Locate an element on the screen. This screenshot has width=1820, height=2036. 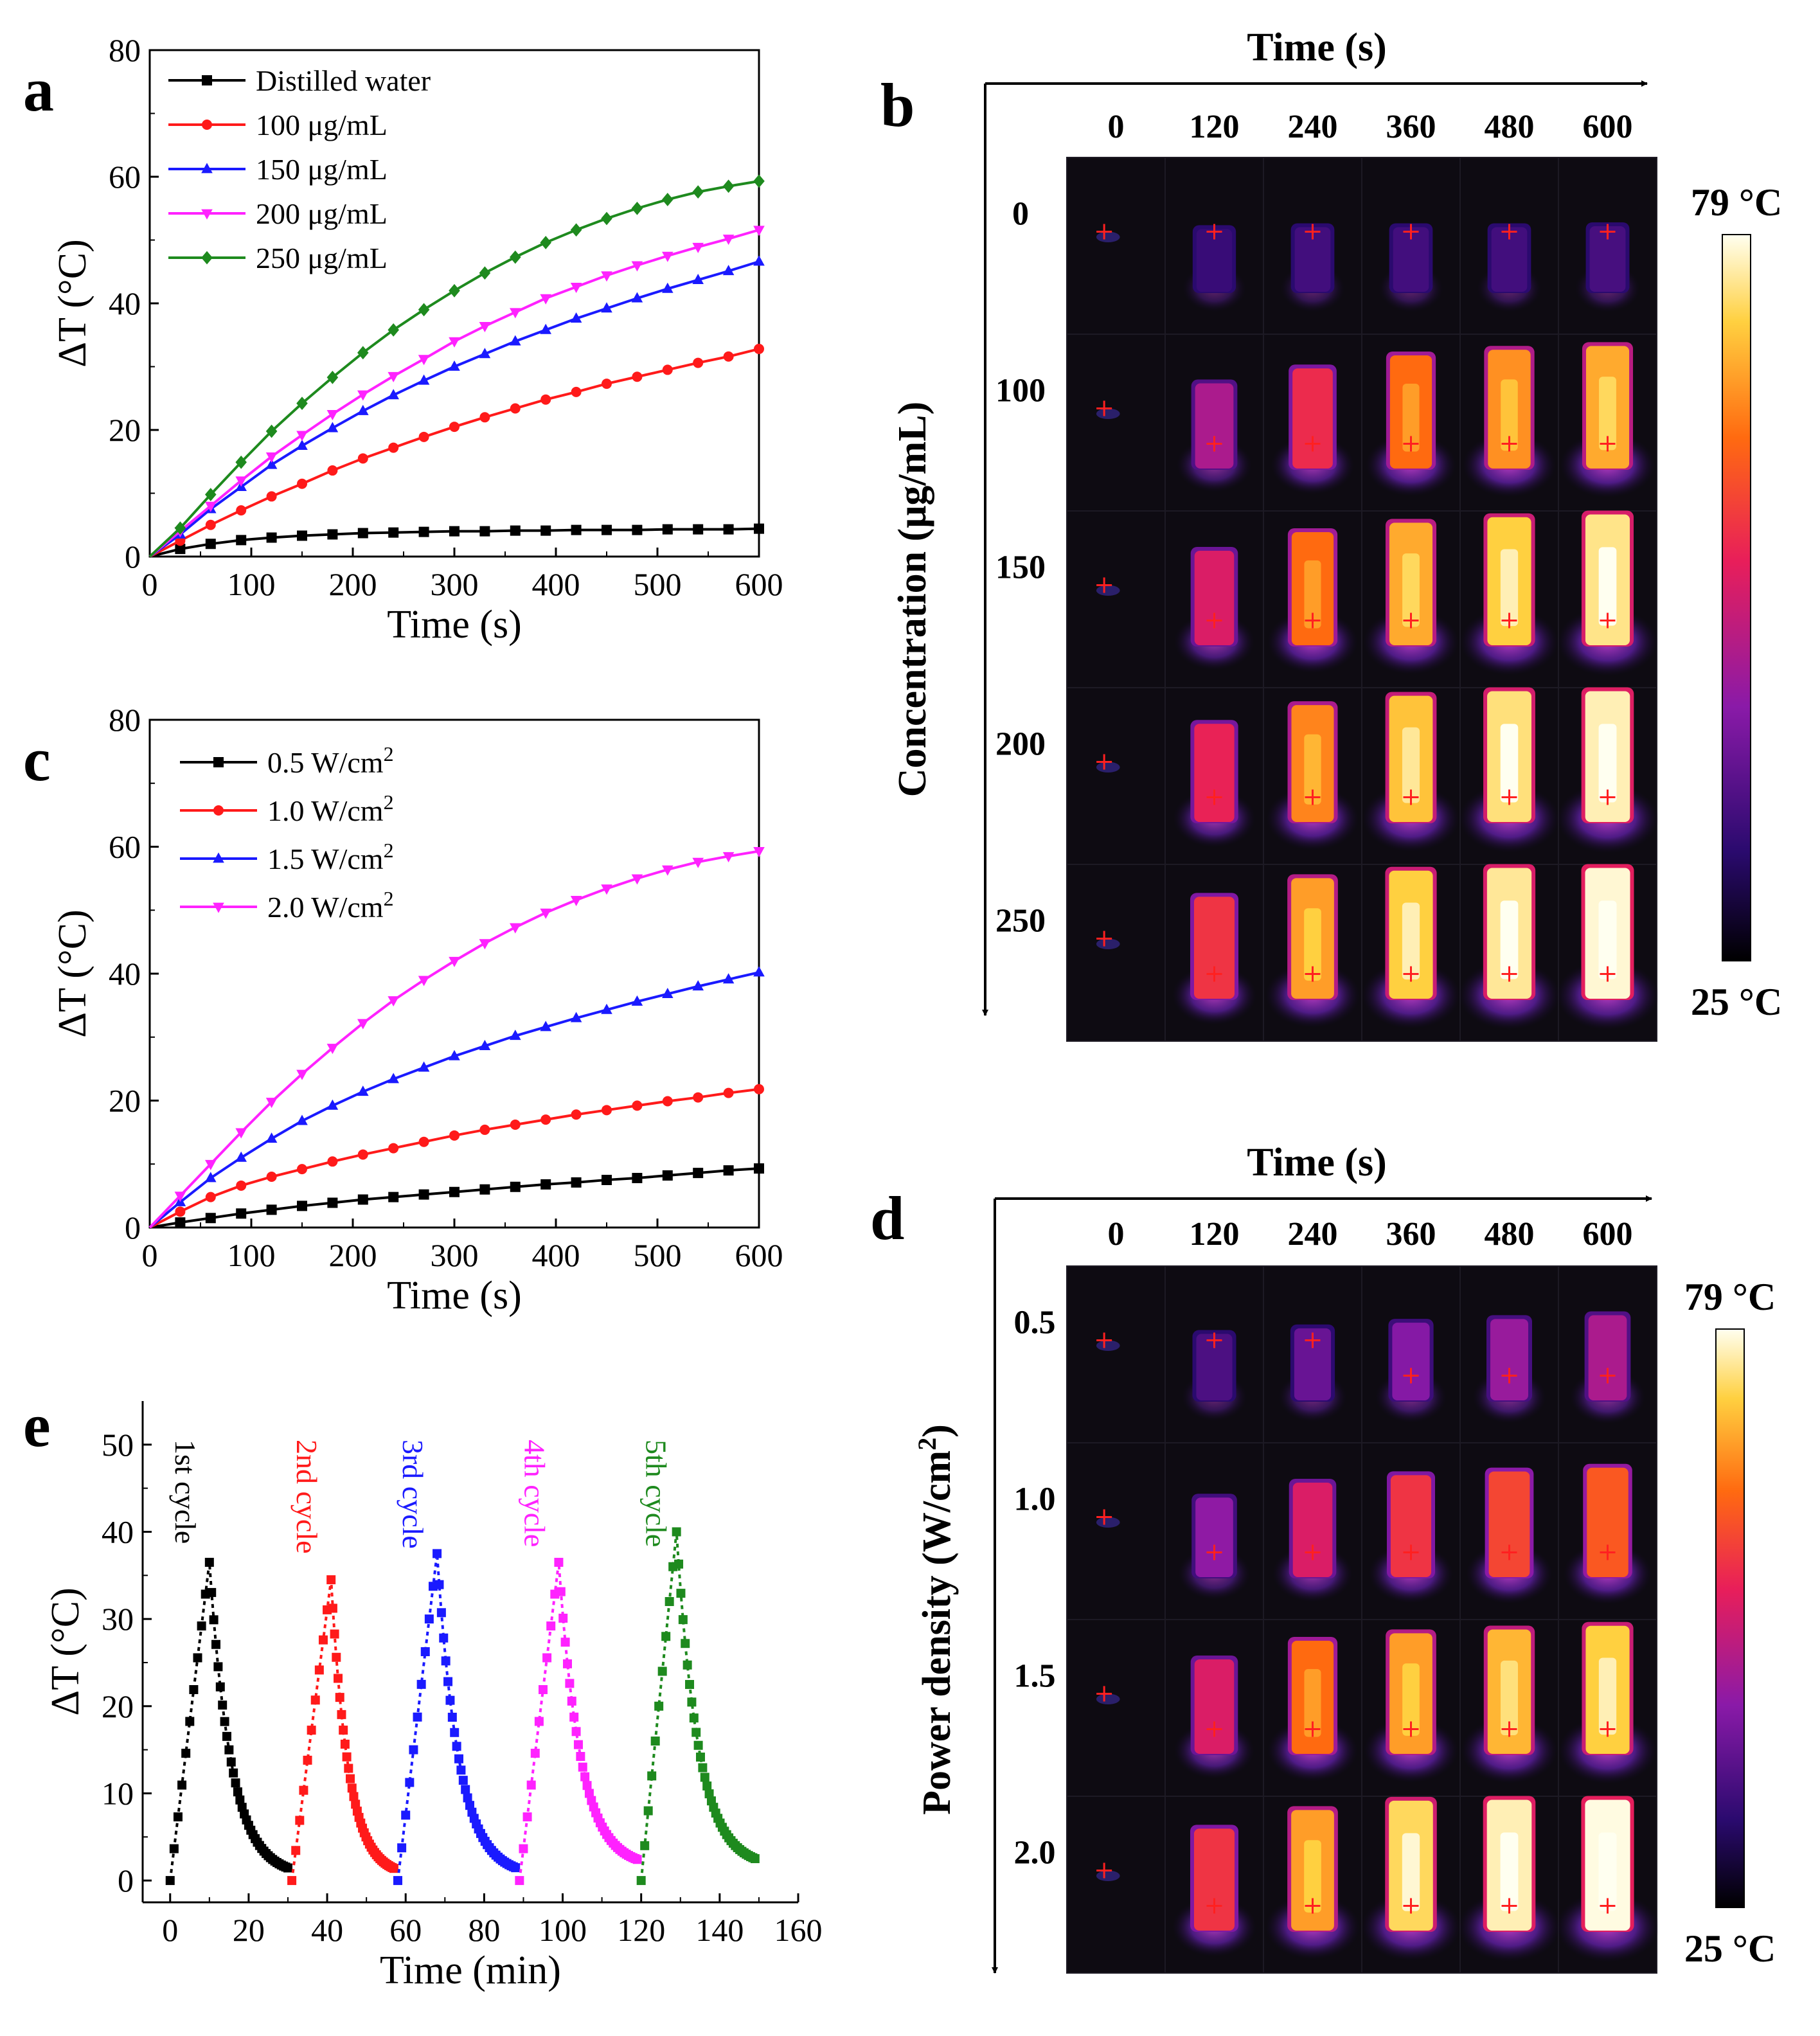
cycle-label: 2nd cycle is located at coordinates (306, 1497).